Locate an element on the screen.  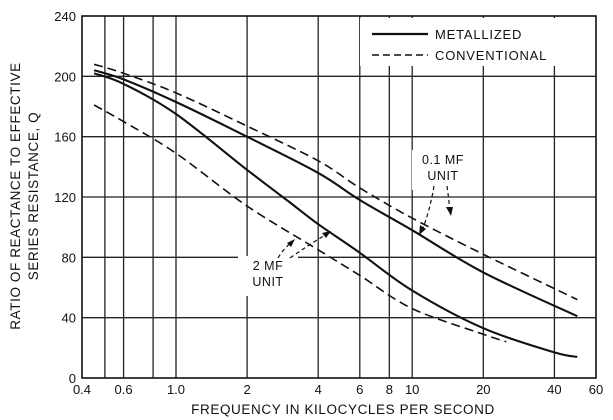
annotation-0-1mf-line2: UNIT is located at coordinates (442, 176).